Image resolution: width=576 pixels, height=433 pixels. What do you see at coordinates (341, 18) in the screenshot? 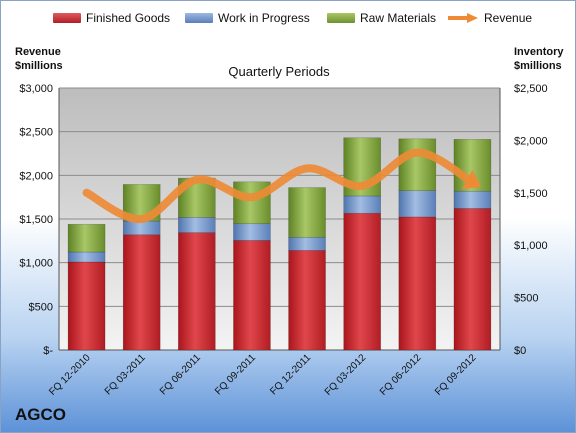
I see `legend-swatch-raw-materials` at bounding box center [341, 18].